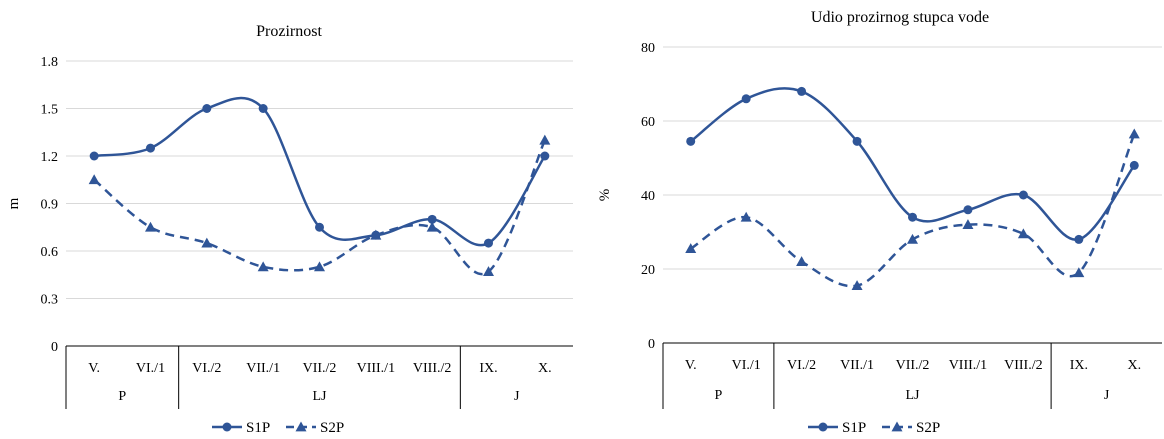  What do you see at coordinates (50, 110) in the screenshot?
I see `y-tick-label: 1.5` at bounding box center [50, 110].